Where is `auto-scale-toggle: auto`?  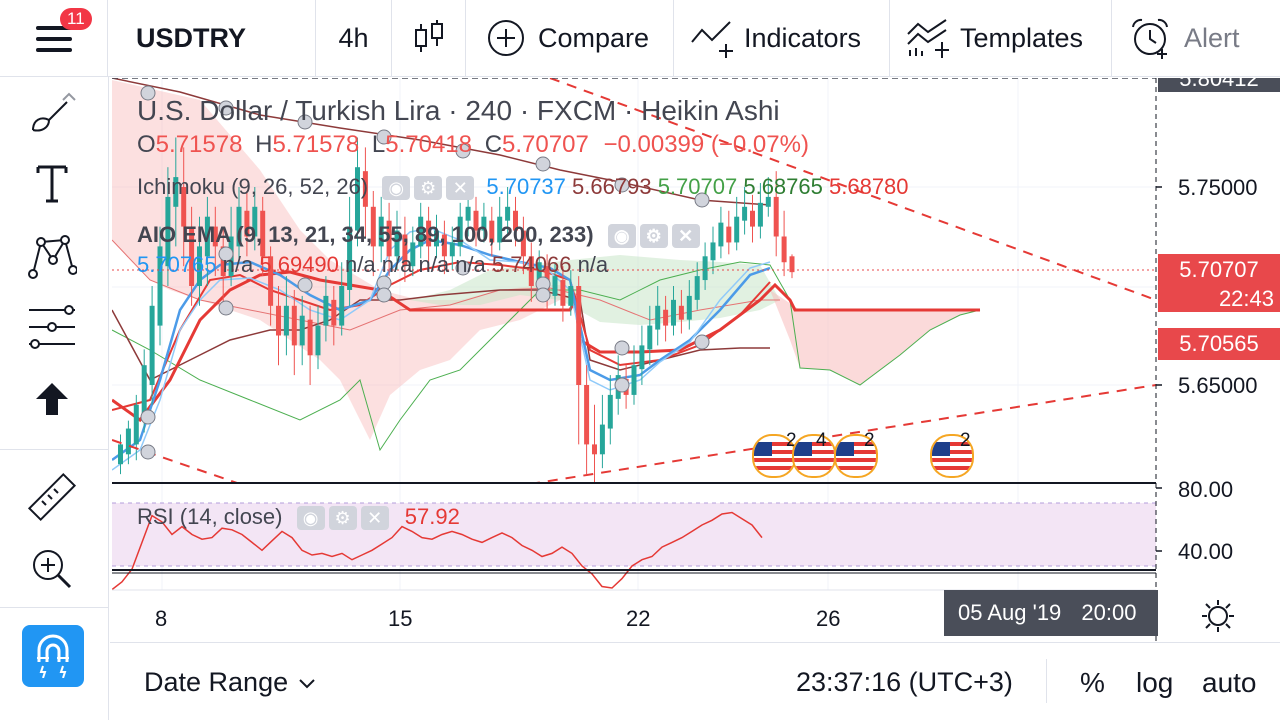
auto-scale-toggle: auto is located at coordinates (1229, 682).